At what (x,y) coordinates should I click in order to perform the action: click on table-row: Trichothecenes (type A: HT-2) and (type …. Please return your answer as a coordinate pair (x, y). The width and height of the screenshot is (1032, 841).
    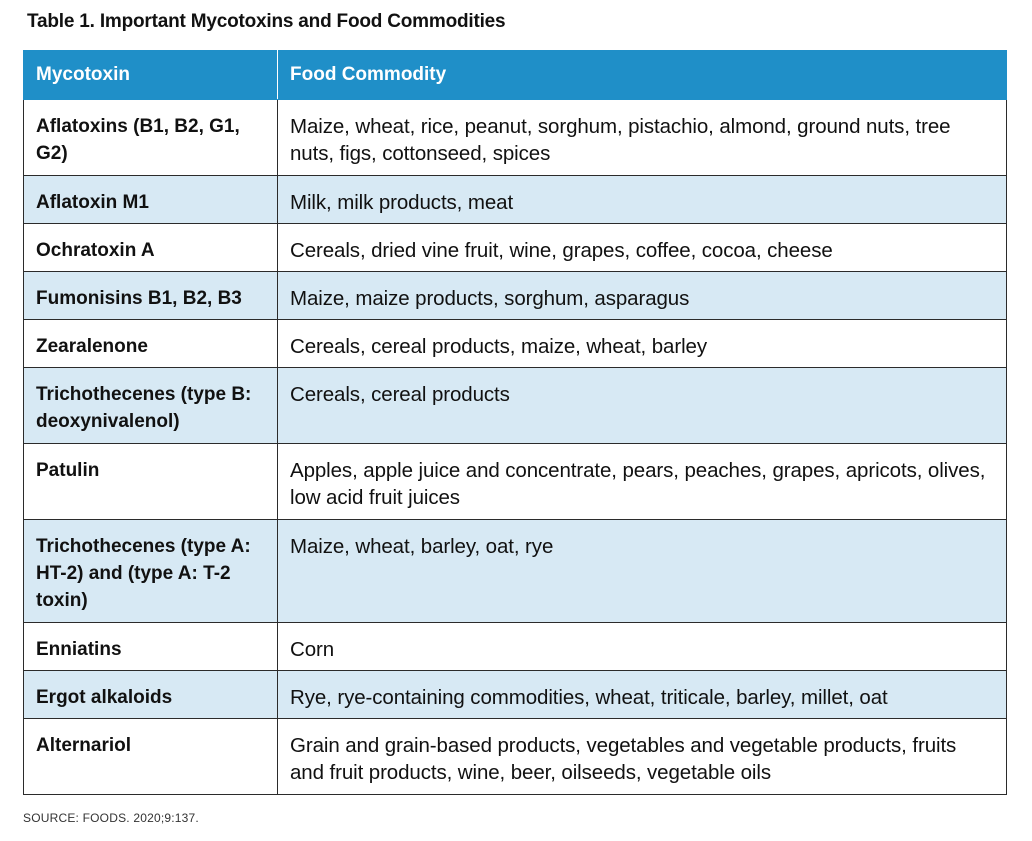
    Looking at the image, I should click on (515, 571).